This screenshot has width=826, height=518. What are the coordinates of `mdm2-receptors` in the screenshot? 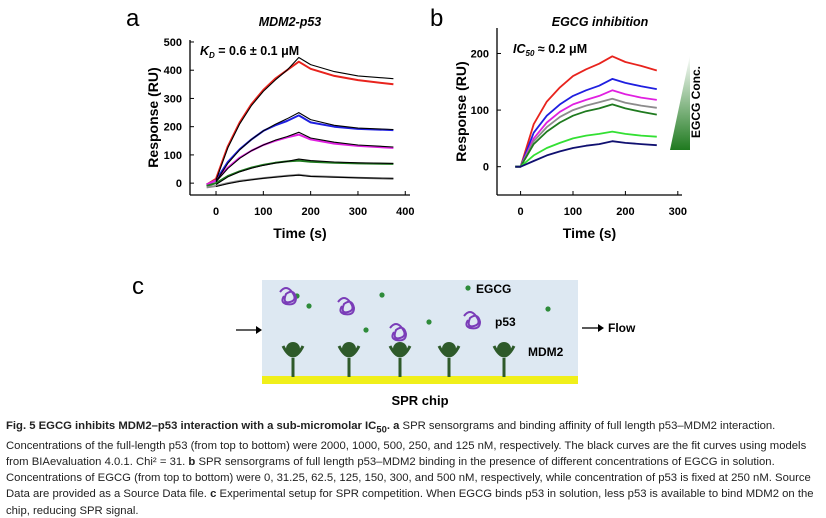 It's located at (398, 359).